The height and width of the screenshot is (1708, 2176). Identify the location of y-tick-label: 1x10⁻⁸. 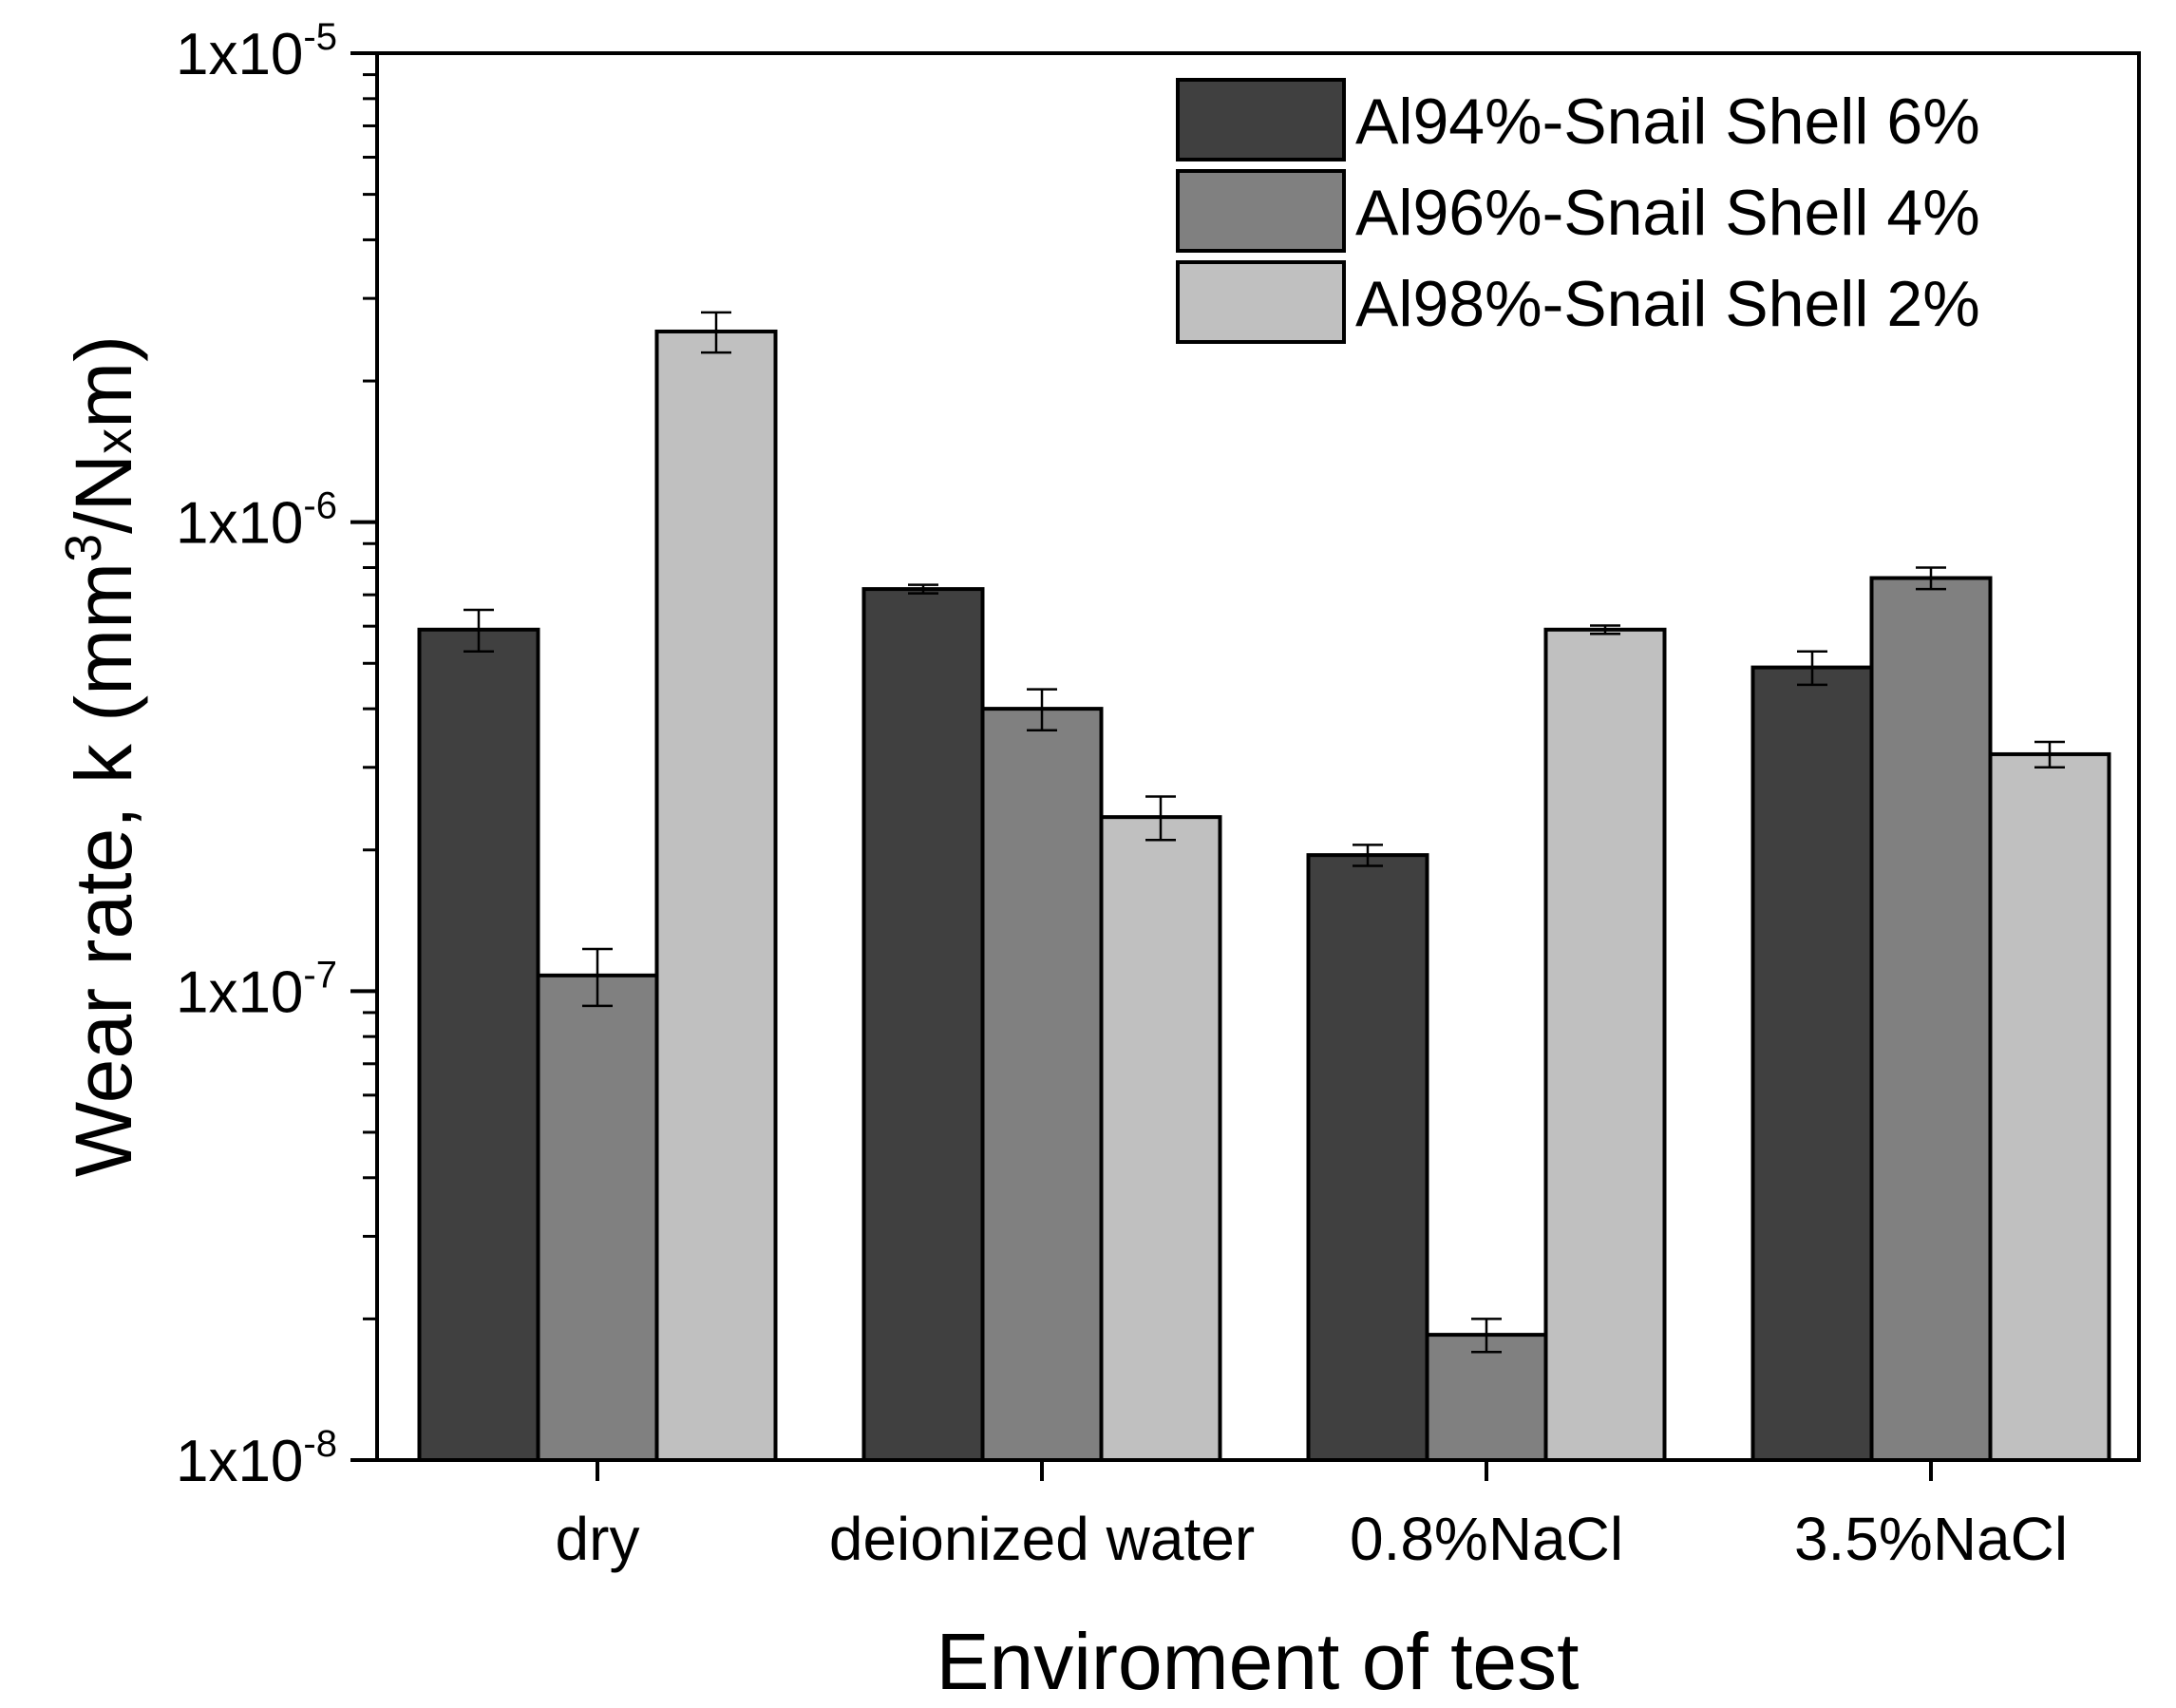
(256, 1458).